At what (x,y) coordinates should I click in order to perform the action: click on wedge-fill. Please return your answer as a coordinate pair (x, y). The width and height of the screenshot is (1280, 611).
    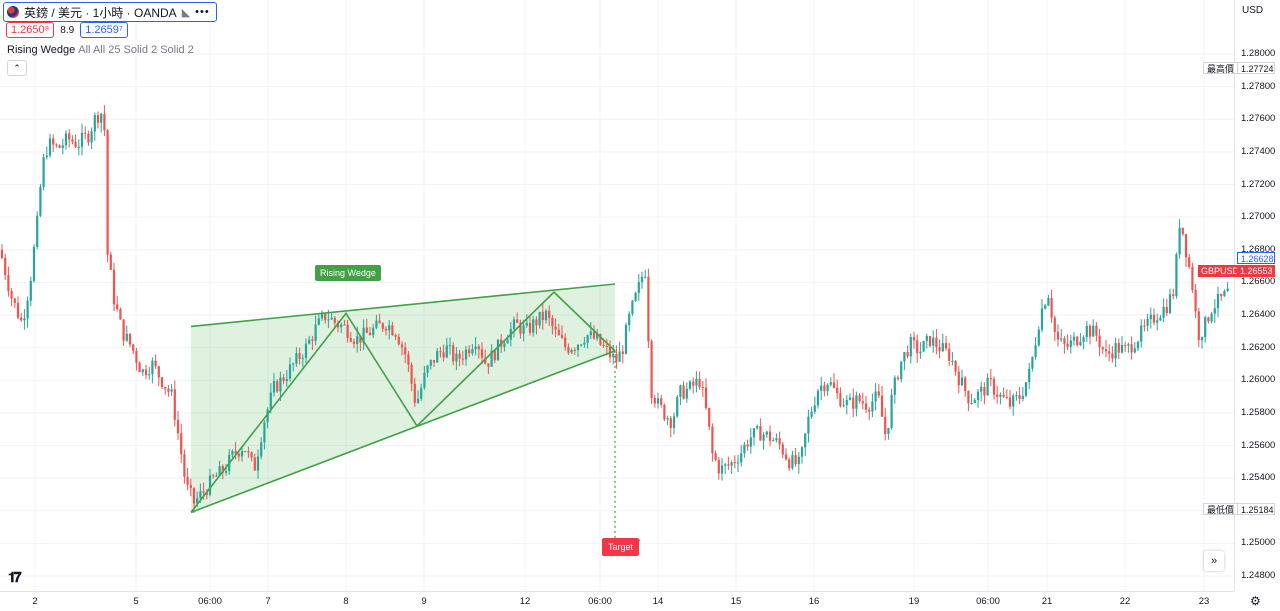
    Looking at the image, I should click on (403, 398).